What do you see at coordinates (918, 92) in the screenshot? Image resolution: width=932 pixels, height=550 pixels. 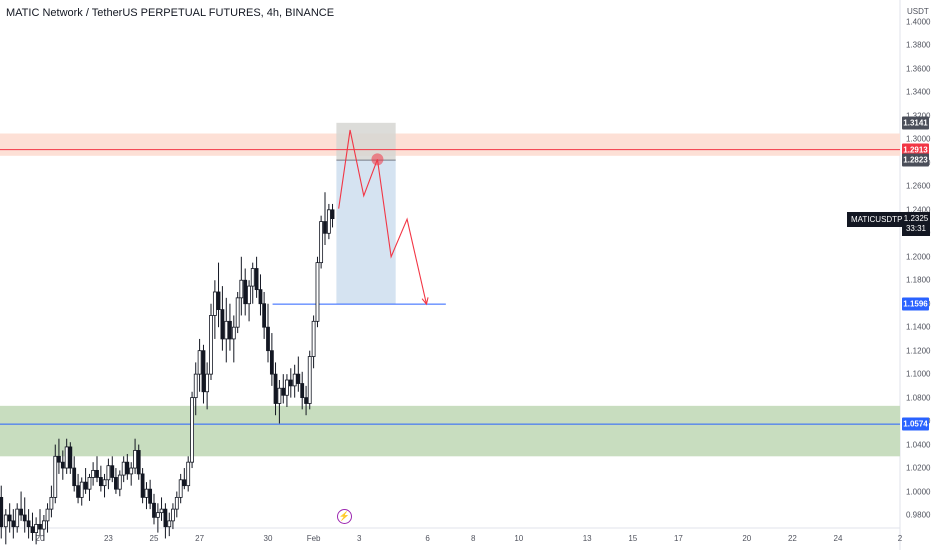 I see `price-tick-label: 1.3400` at bounding box center [918, 92].